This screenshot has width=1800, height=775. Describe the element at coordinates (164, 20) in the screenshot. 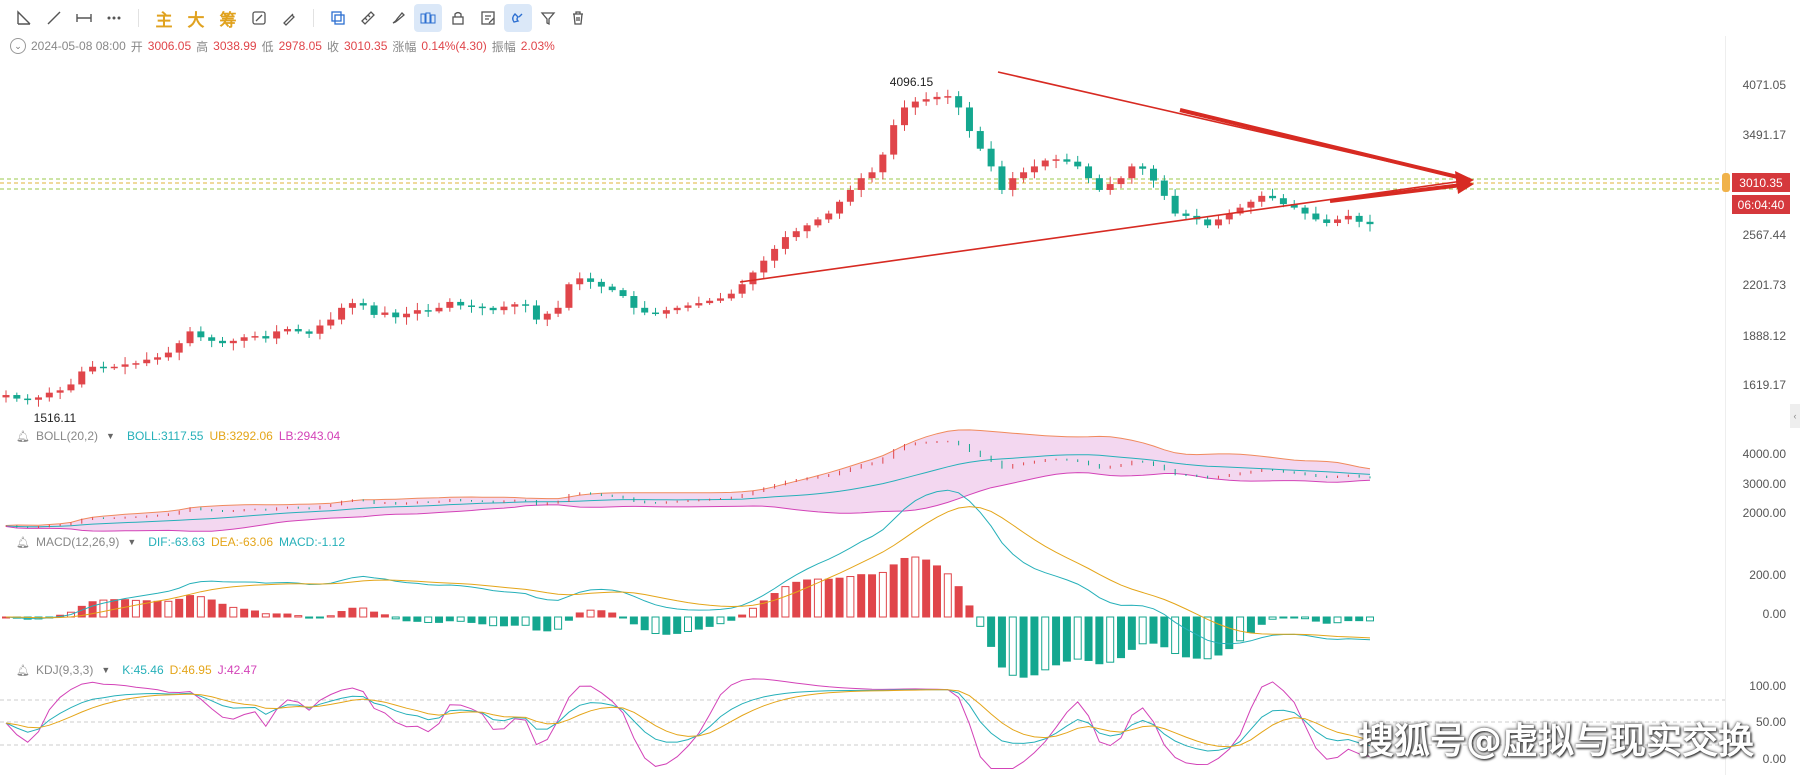

I see `main-force-button: 主` at that location.